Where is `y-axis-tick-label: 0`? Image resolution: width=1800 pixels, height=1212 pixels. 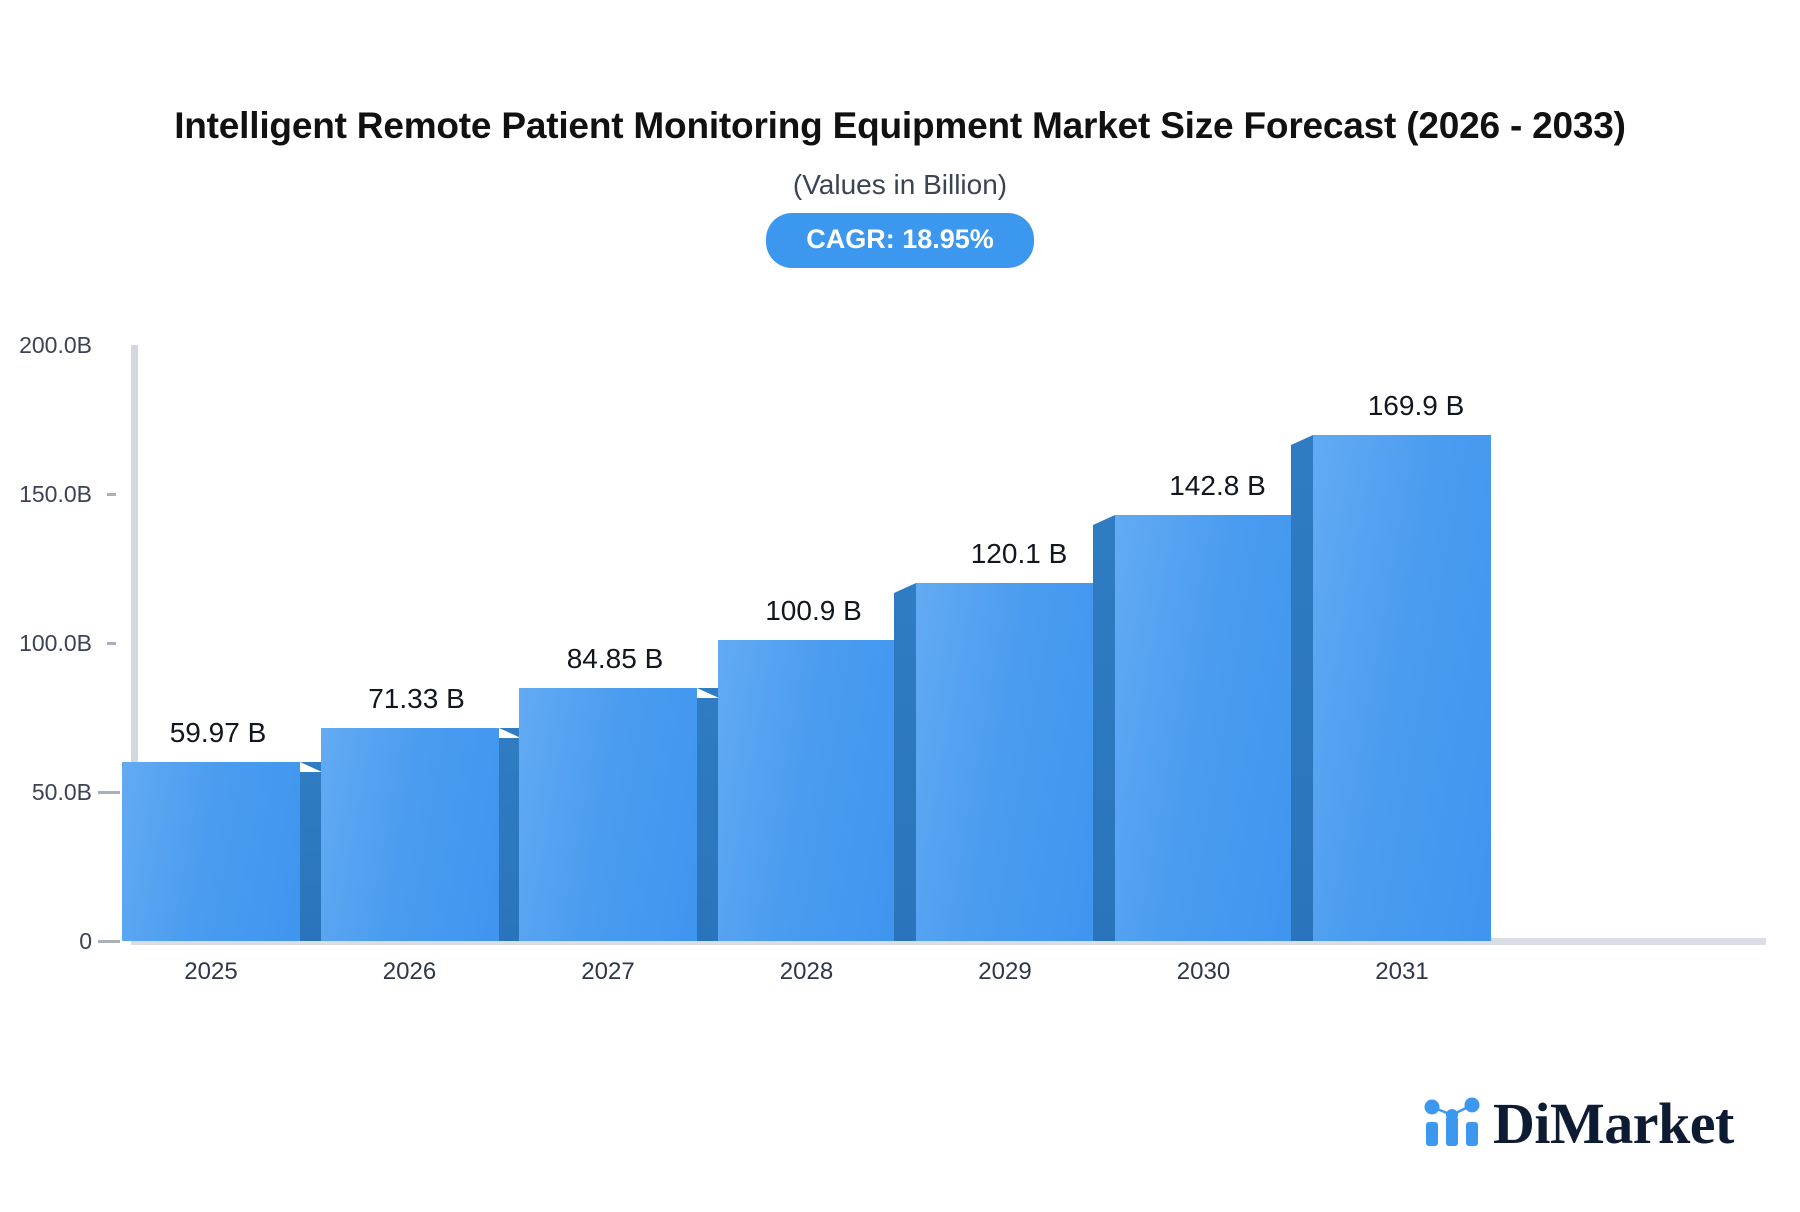
y-axis-tick-label: 0 is located at coordinates (85, 941).